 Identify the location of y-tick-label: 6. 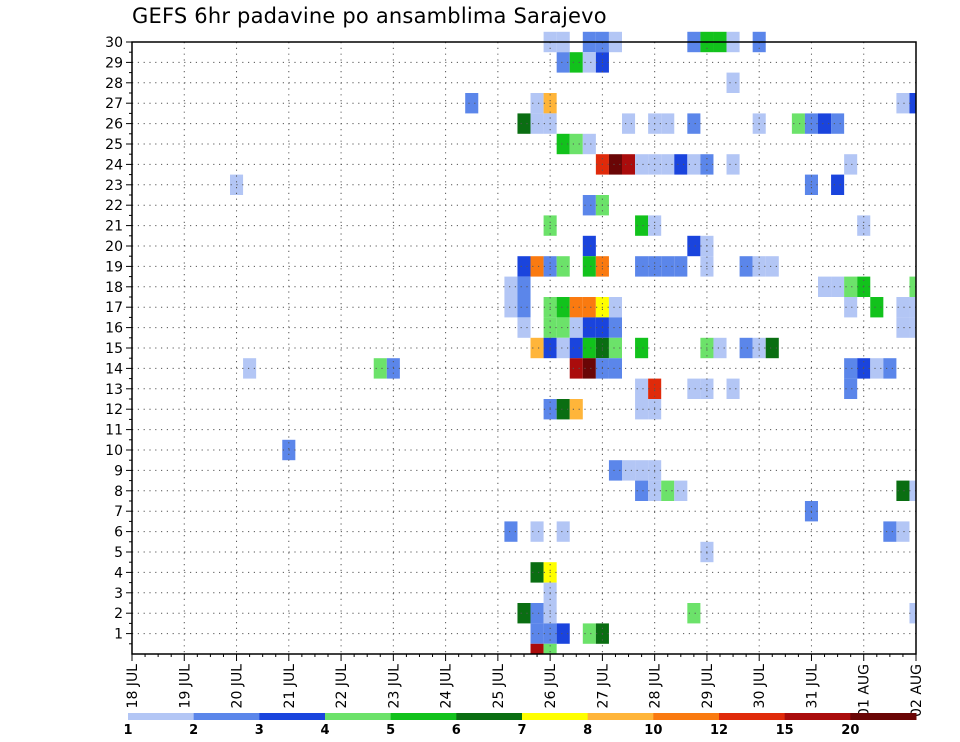
(118, 533).